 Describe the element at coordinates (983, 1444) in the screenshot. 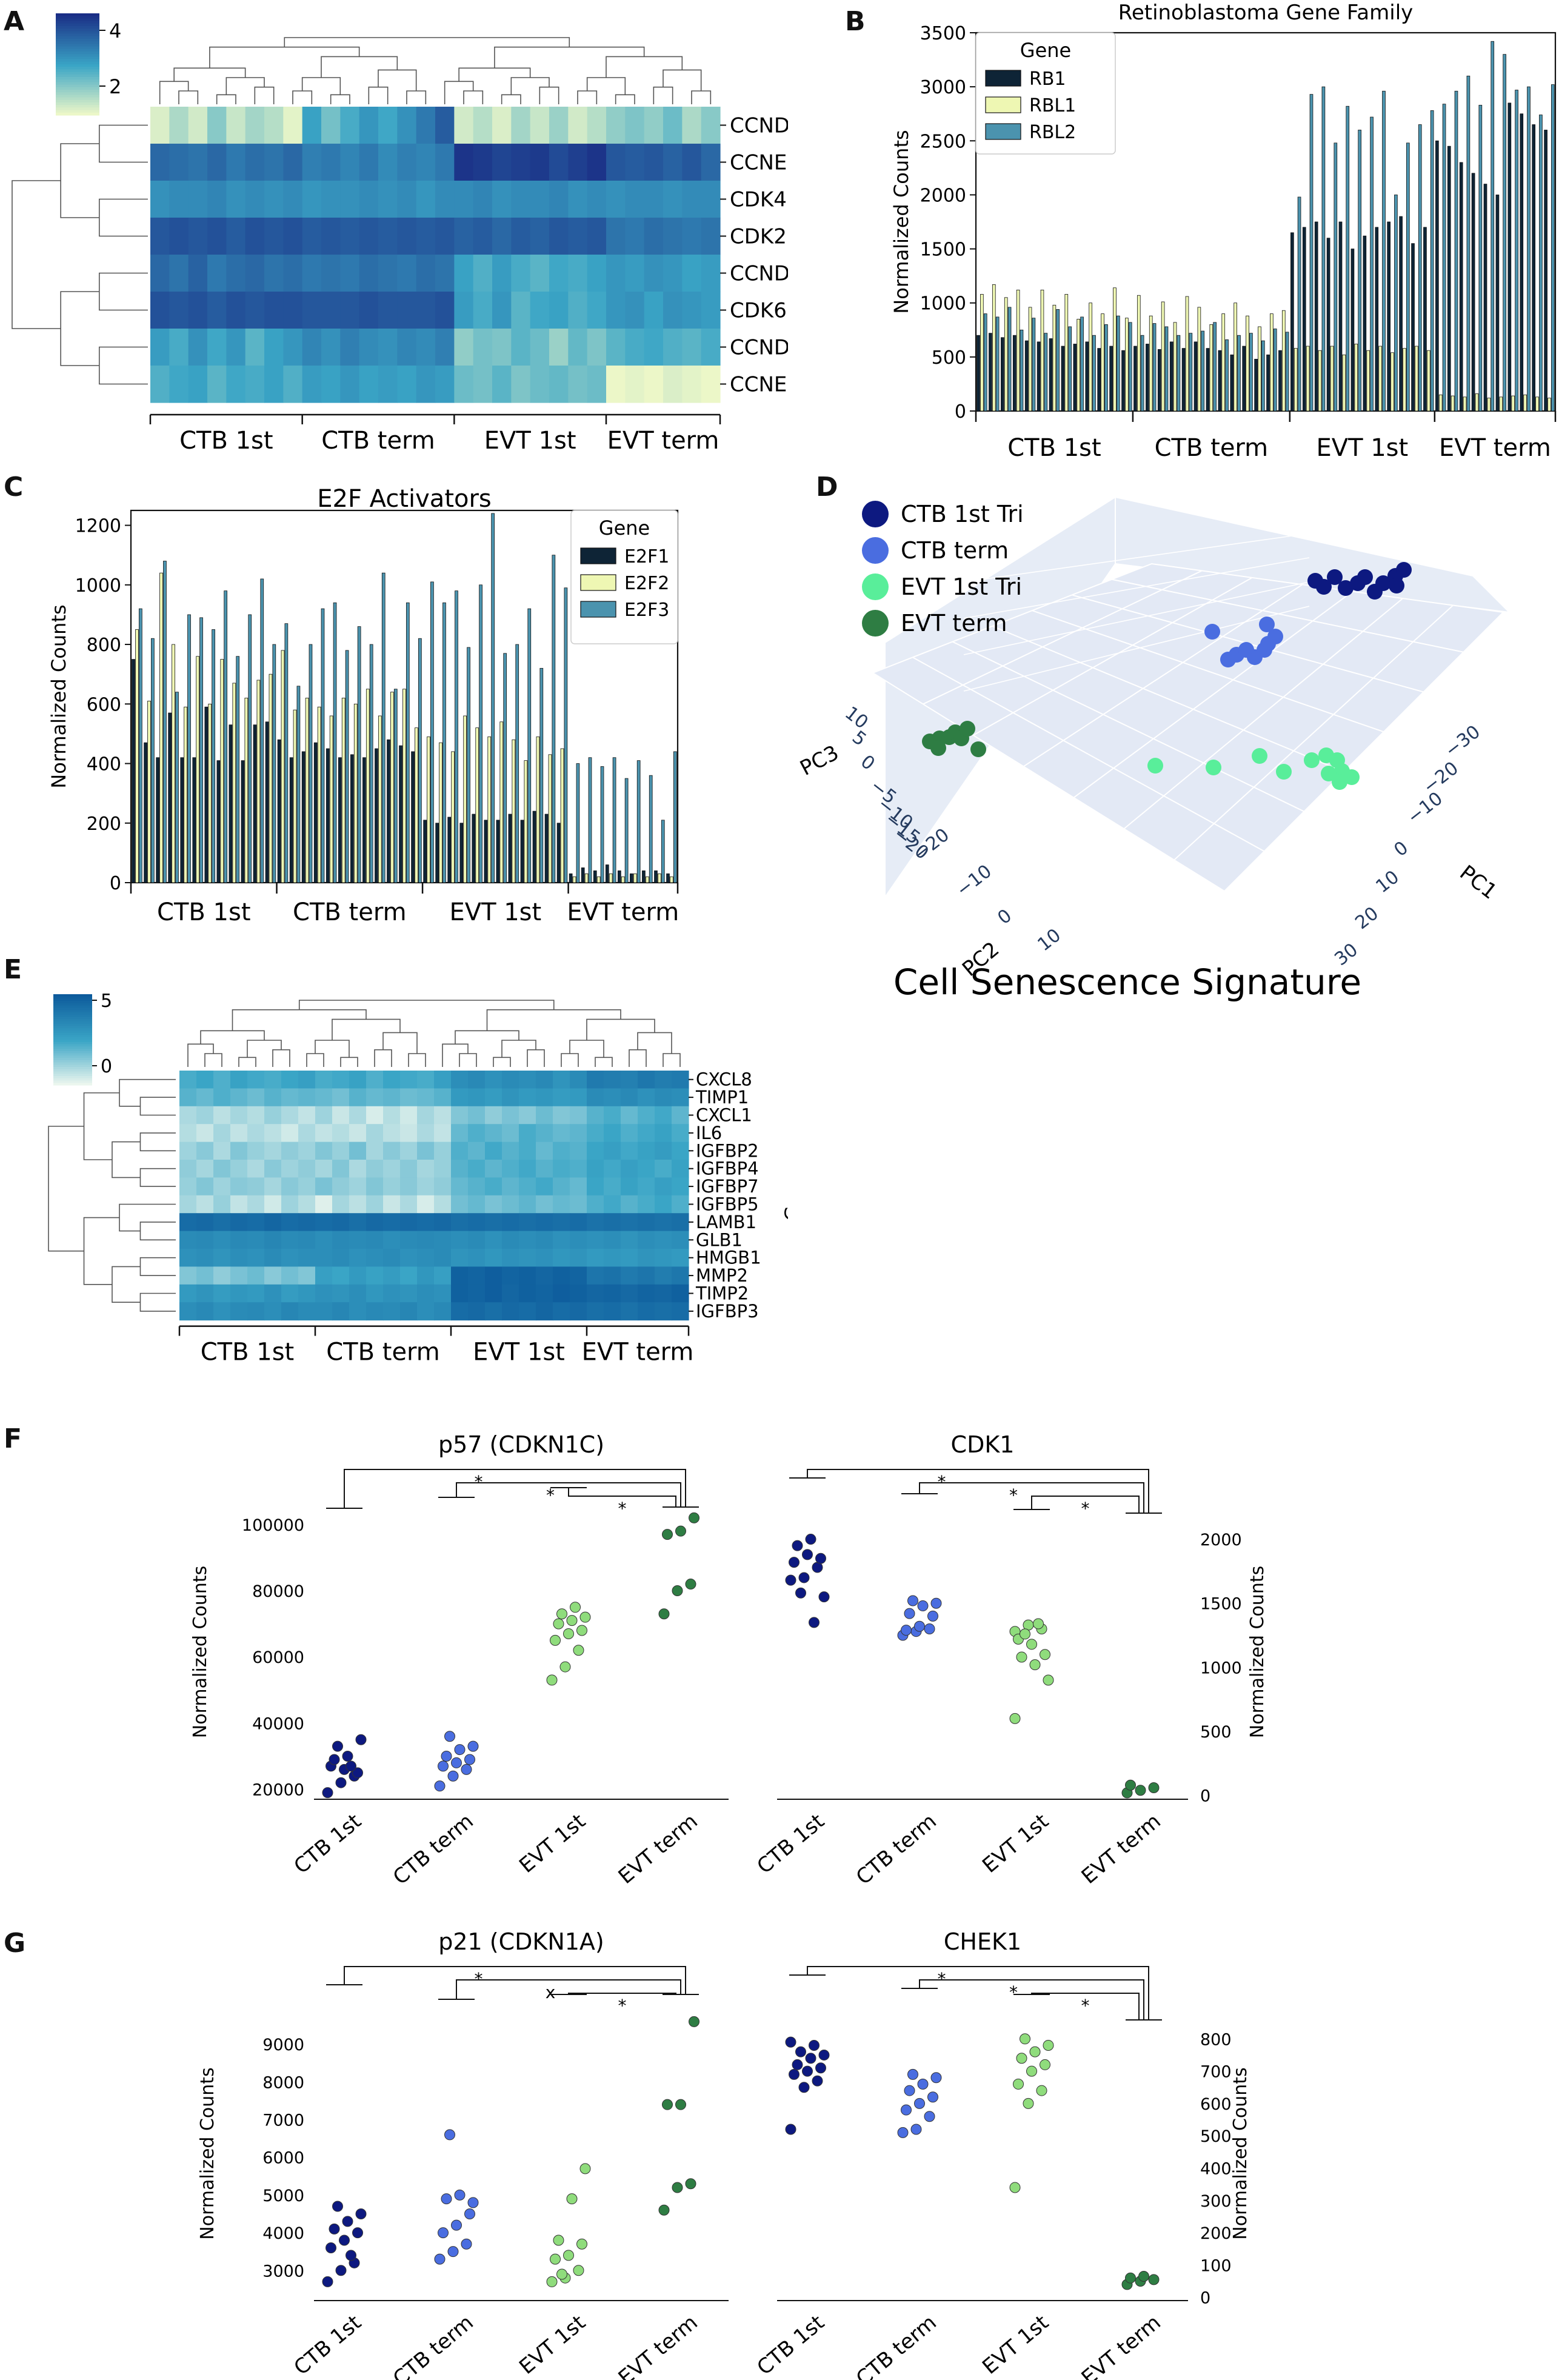

I see `chart-title: CDK1` at that location.